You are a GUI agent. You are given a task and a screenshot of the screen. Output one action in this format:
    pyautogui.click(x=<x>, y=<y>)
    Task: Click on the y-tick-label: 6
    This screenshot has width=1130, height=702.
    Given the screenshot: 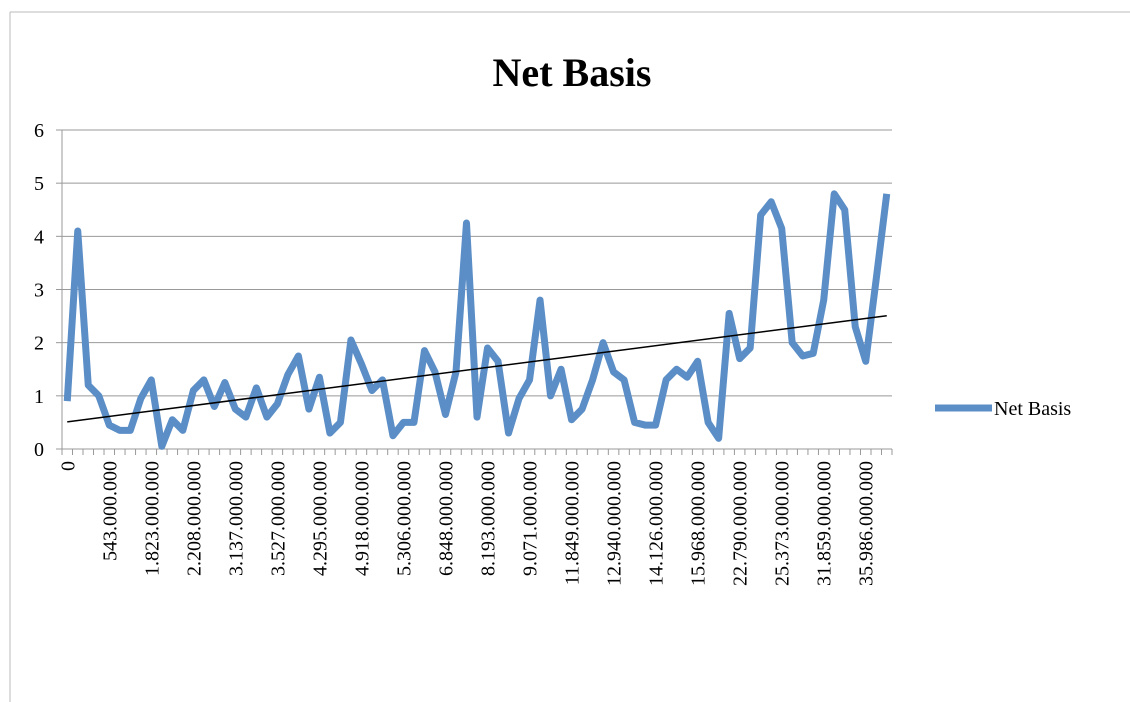 What is the action you would take?
    pyautogui.click(x=39, y=131)
    